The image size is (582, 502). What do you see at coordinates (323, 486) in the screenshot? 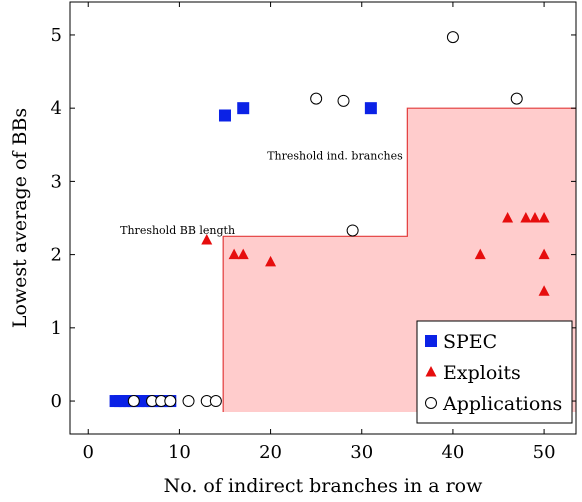
I see `x-axis-title: No. of indirect branches in a row` at bounding box center [323, 486].